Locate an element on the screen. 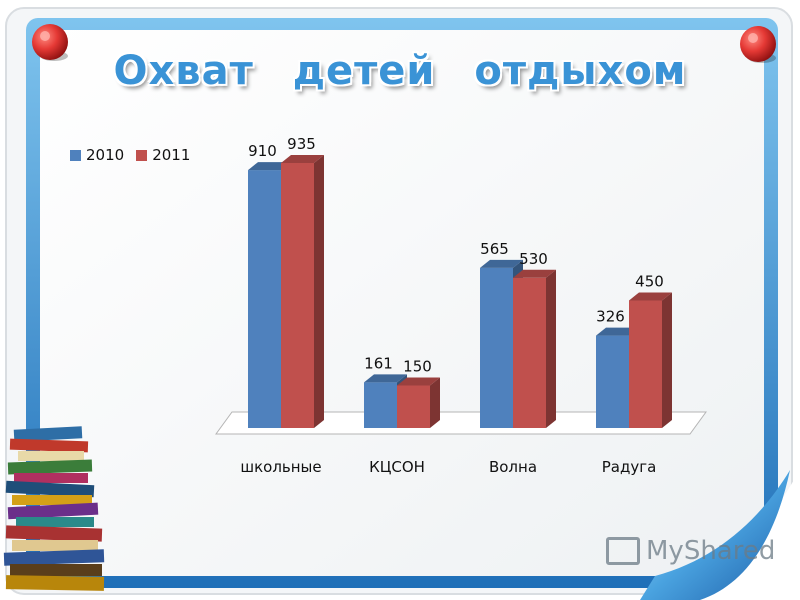 The image size is (800, 600). pushpin-left is located at coordinates (50, 42).